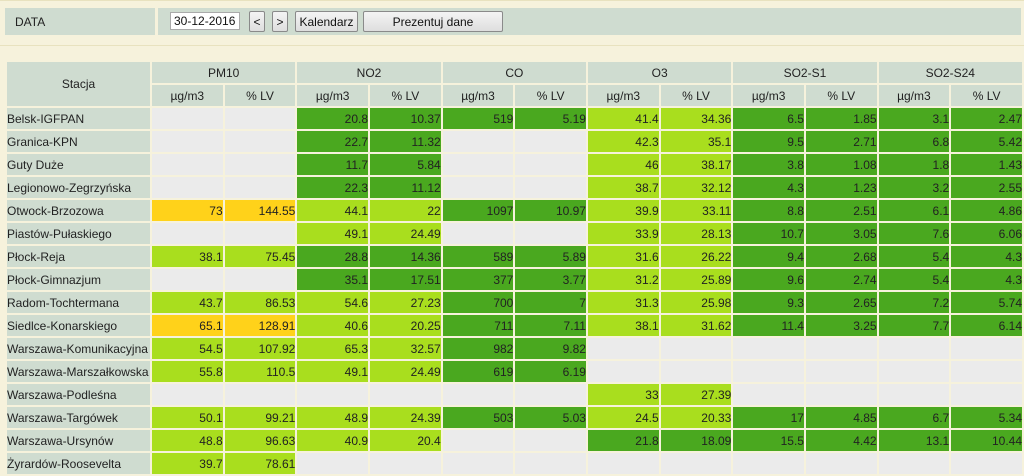 This screenshot has height=476, width=1024. I want to click on measurement-cell: 55.8, so click(187, 371).